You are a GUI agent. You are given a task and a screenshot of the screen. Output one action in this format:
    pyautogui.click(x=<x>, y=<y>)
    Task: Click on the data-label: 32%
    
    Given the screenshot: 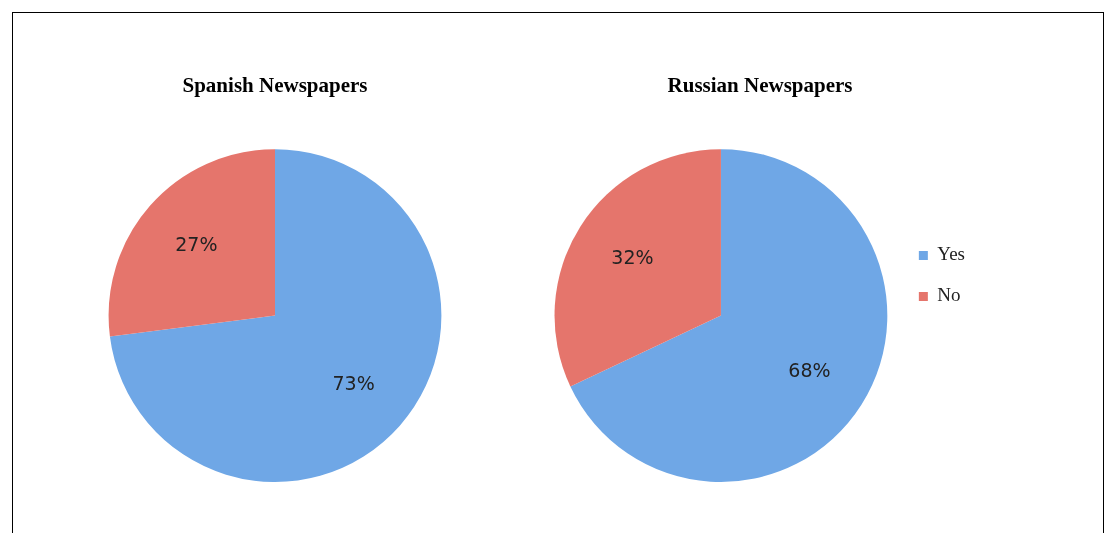 What is the action you would take?
    pyautogui.click(x=632, y=257)
    